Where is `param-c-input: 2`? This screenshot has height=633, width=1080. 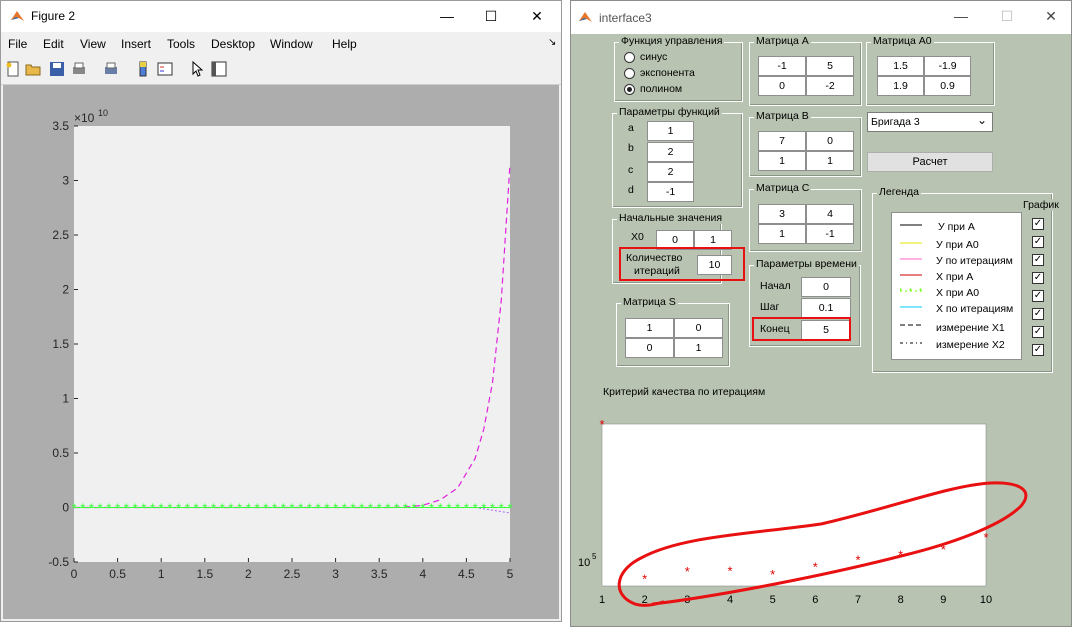 param-c-input: 2 is located at coordinates (670, 172).